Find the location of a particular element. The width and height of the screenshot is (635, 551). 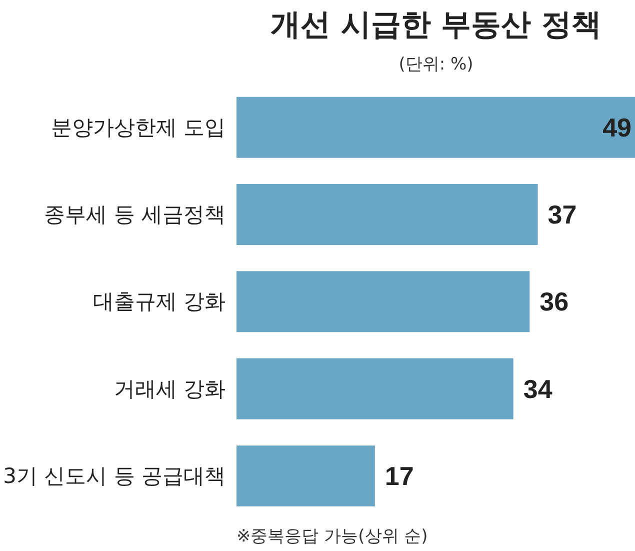

y-tick-label: 3기 신도시 등 공급대책 is located at coordinates (114, 476).